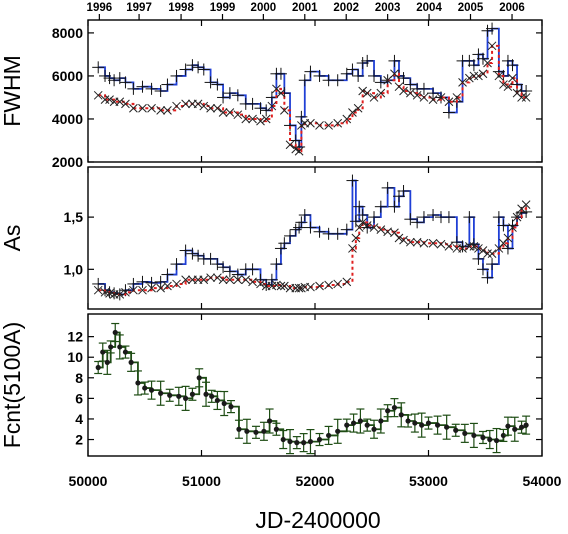 This screenshot has width=568, height=534. Describe the element at coordinates (74, 269) in the screenshot. I see `as-ytick-label: 1,0` at that location.